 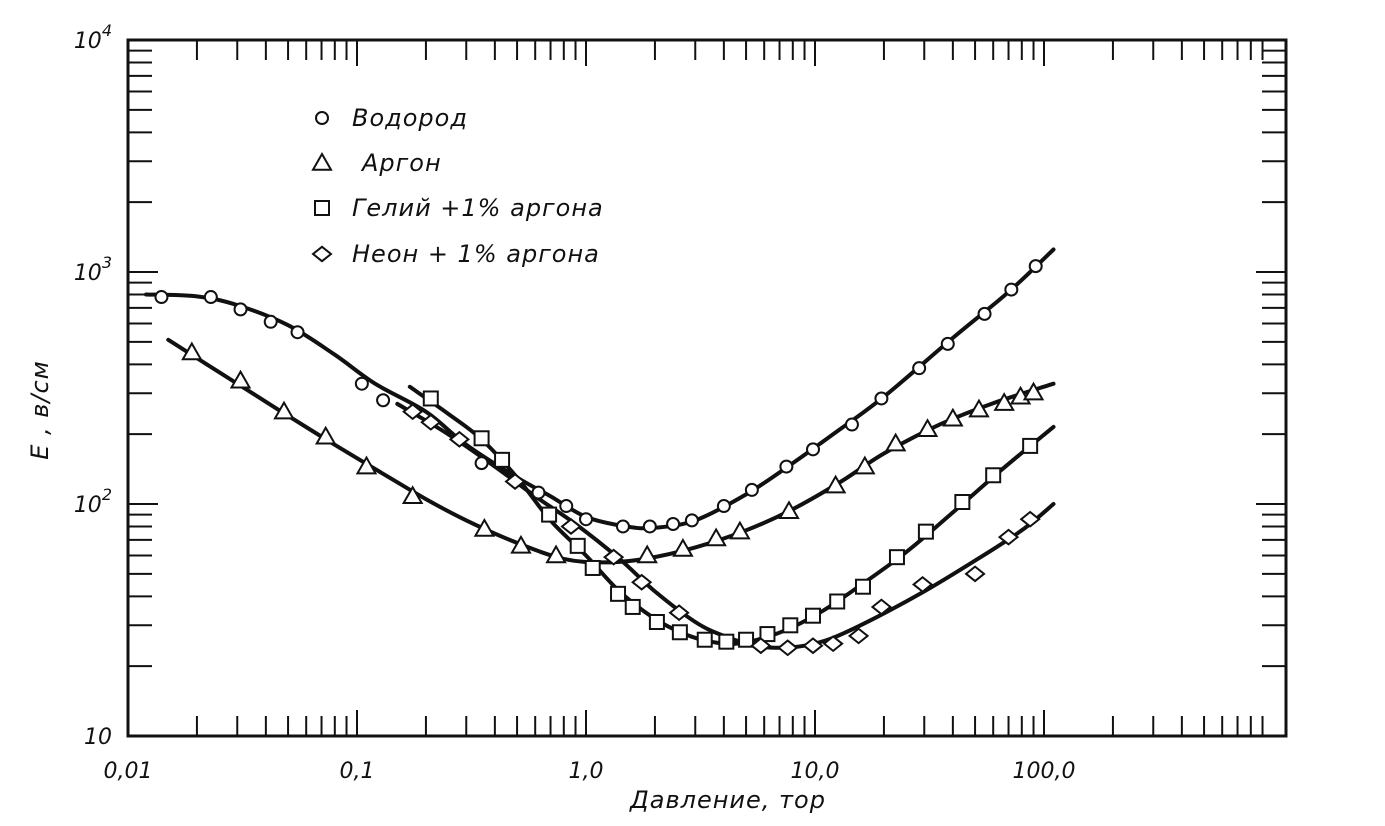 I want to click on y-tick-label: 10, so click(x=98, y=737).